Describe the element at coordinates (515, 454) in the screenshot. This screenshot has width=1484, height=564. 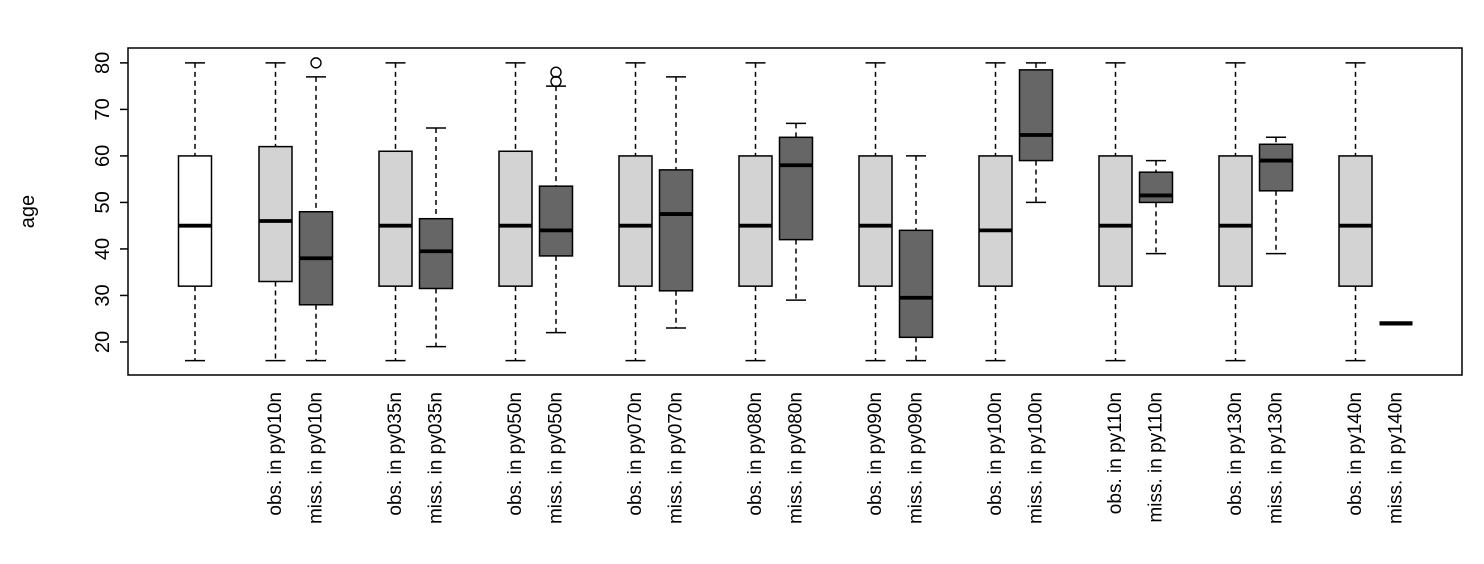
I see `x-axis-label: obs. in py050n` at that location.